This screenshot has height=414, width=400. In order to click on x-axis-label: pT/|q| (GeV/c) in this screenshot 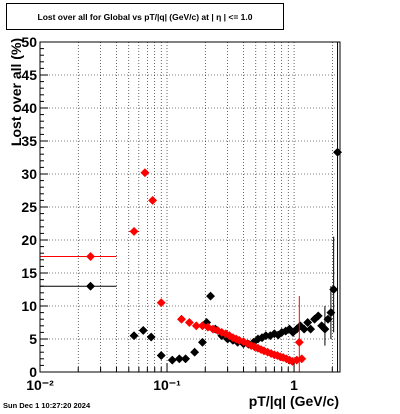, I will do `click(294, 401)`.